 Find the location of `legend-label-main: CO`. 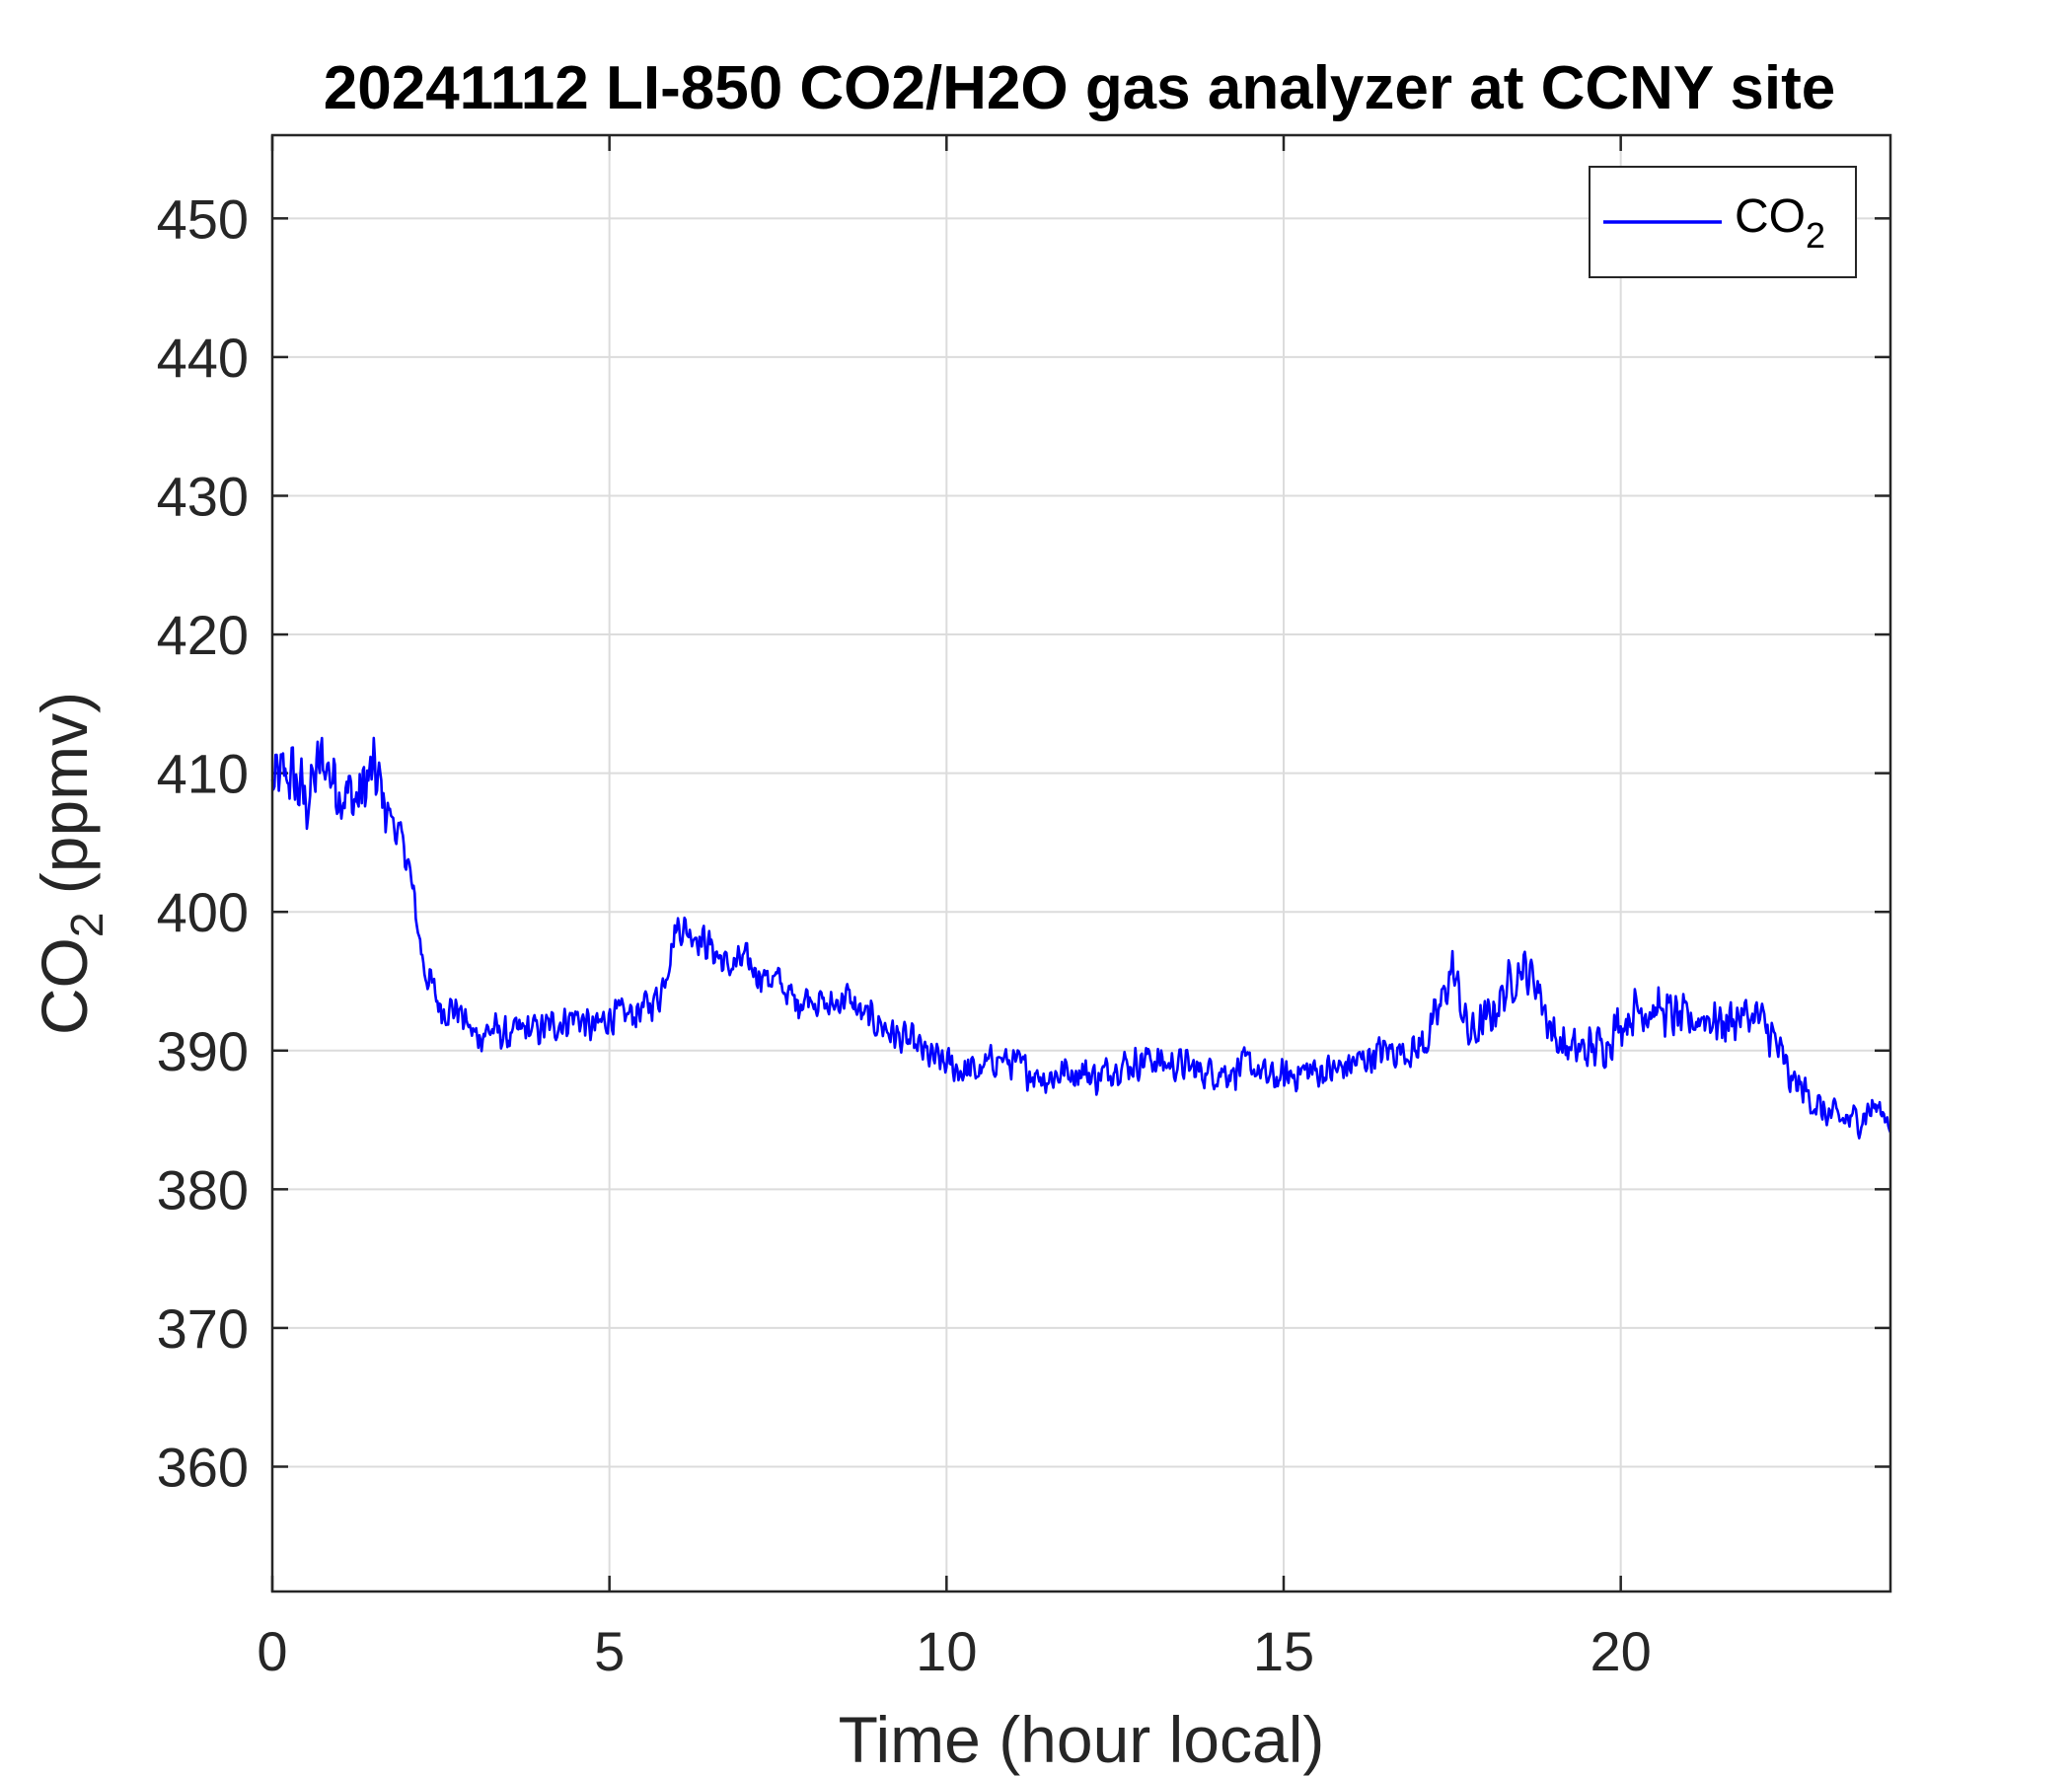

legend-label-main: CO is located at coordinates (1771, 217).